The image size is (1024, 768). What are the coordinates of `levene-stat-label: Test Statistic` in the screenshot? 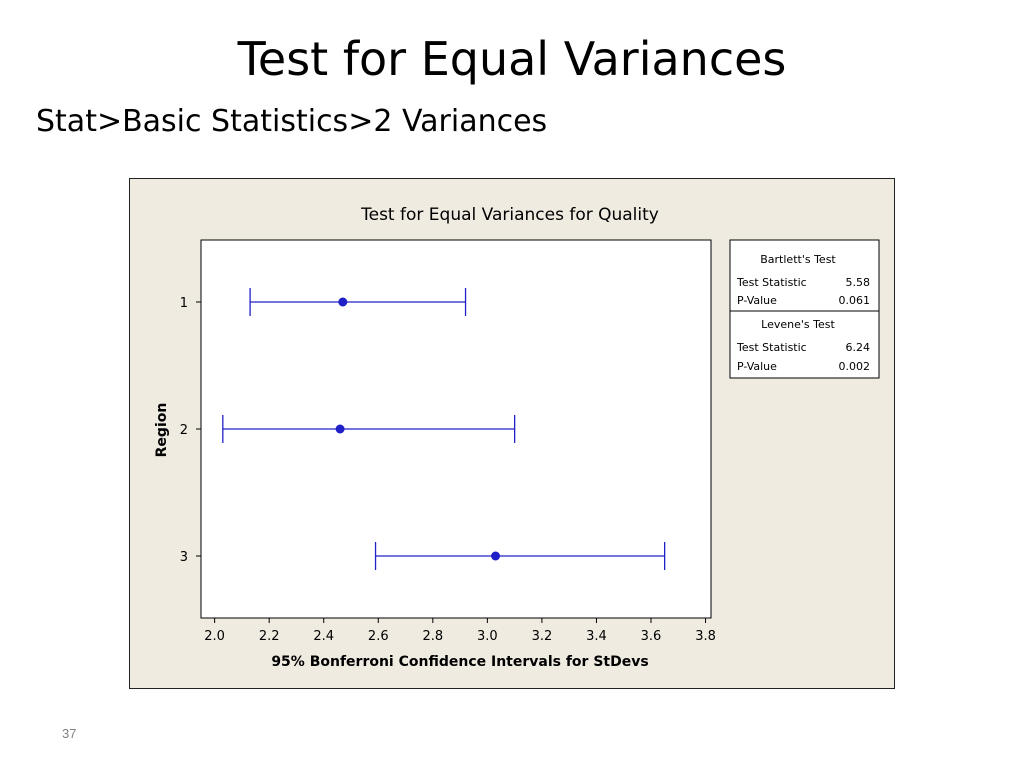 It's located at (771, 347).